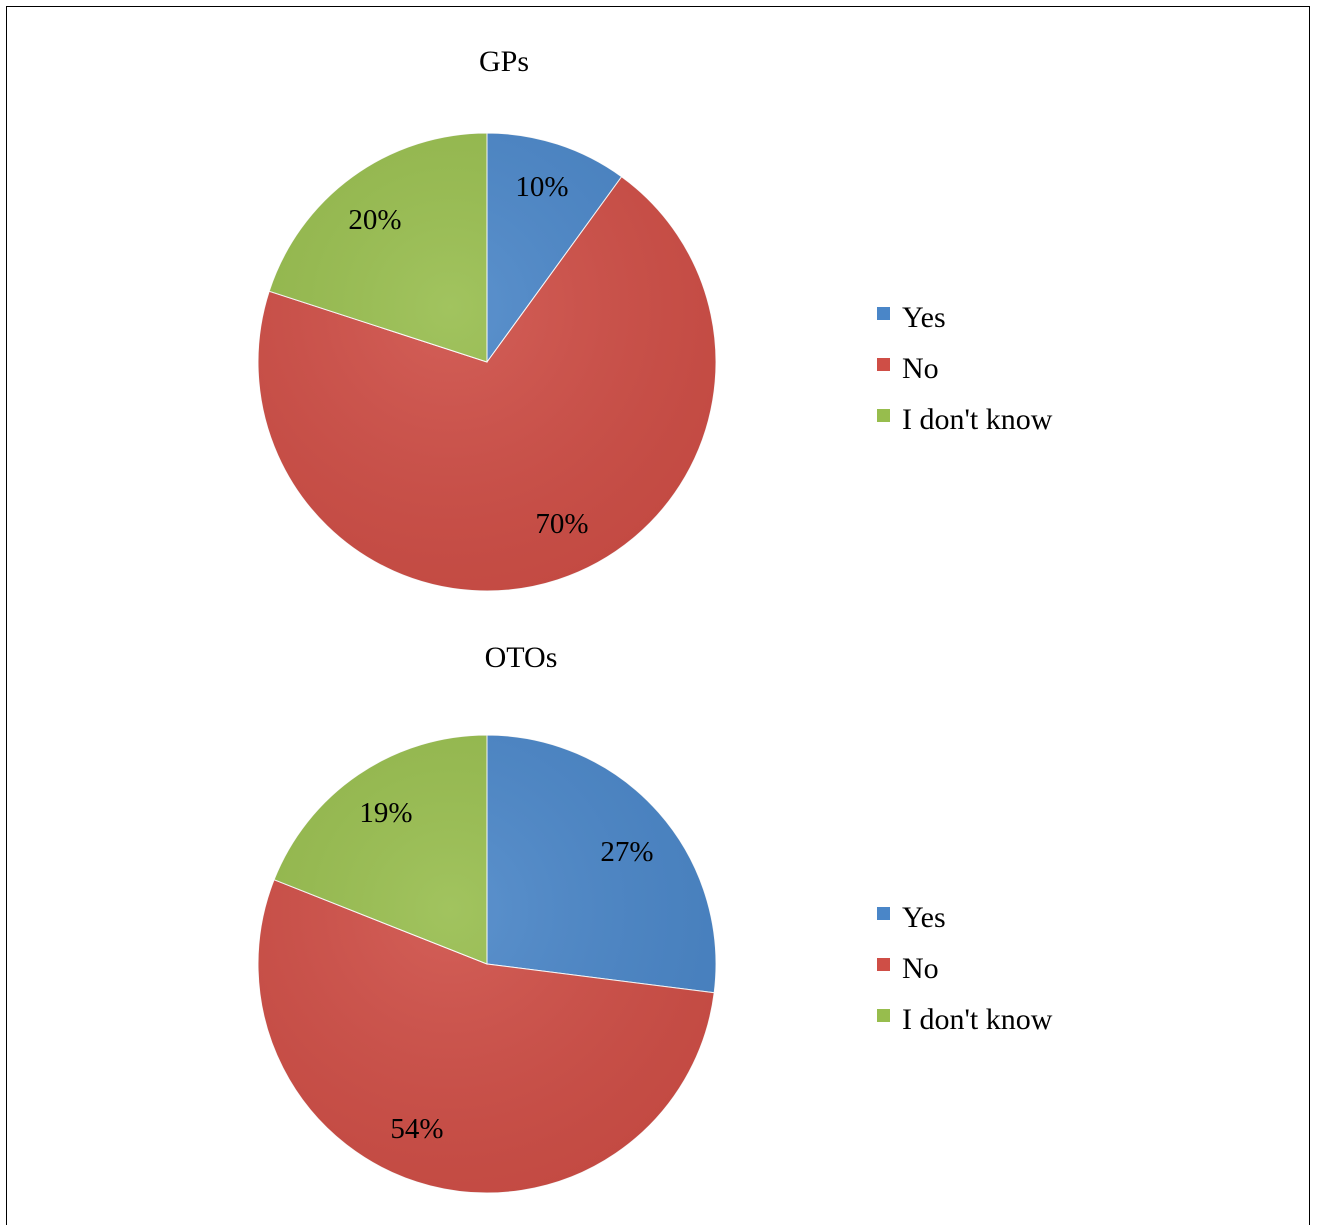 This screenshot has width=1318, height=1225. I want to click on data-label-i-don-t-know: 20%, so click(374, 220).